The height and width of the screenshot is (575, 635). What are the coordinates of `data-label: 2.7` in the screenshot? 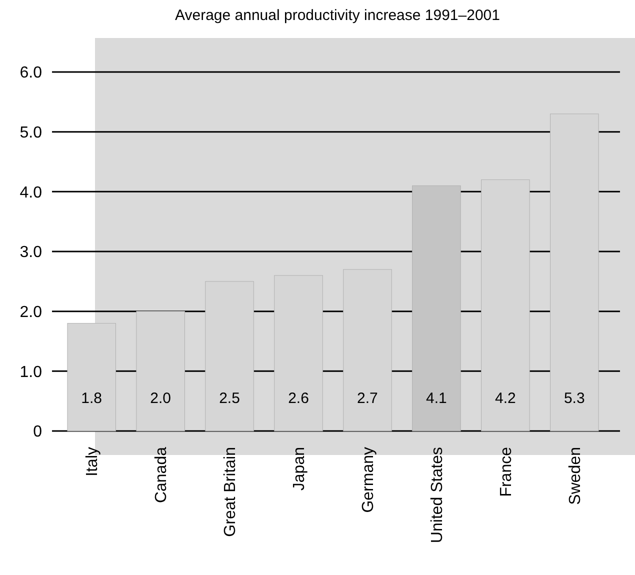 It's located at (367, 398).